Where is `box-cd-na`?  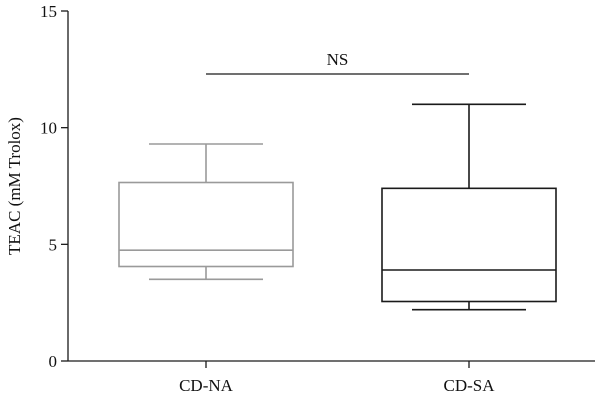 box-cd-na is located at coordinates (206, 212).